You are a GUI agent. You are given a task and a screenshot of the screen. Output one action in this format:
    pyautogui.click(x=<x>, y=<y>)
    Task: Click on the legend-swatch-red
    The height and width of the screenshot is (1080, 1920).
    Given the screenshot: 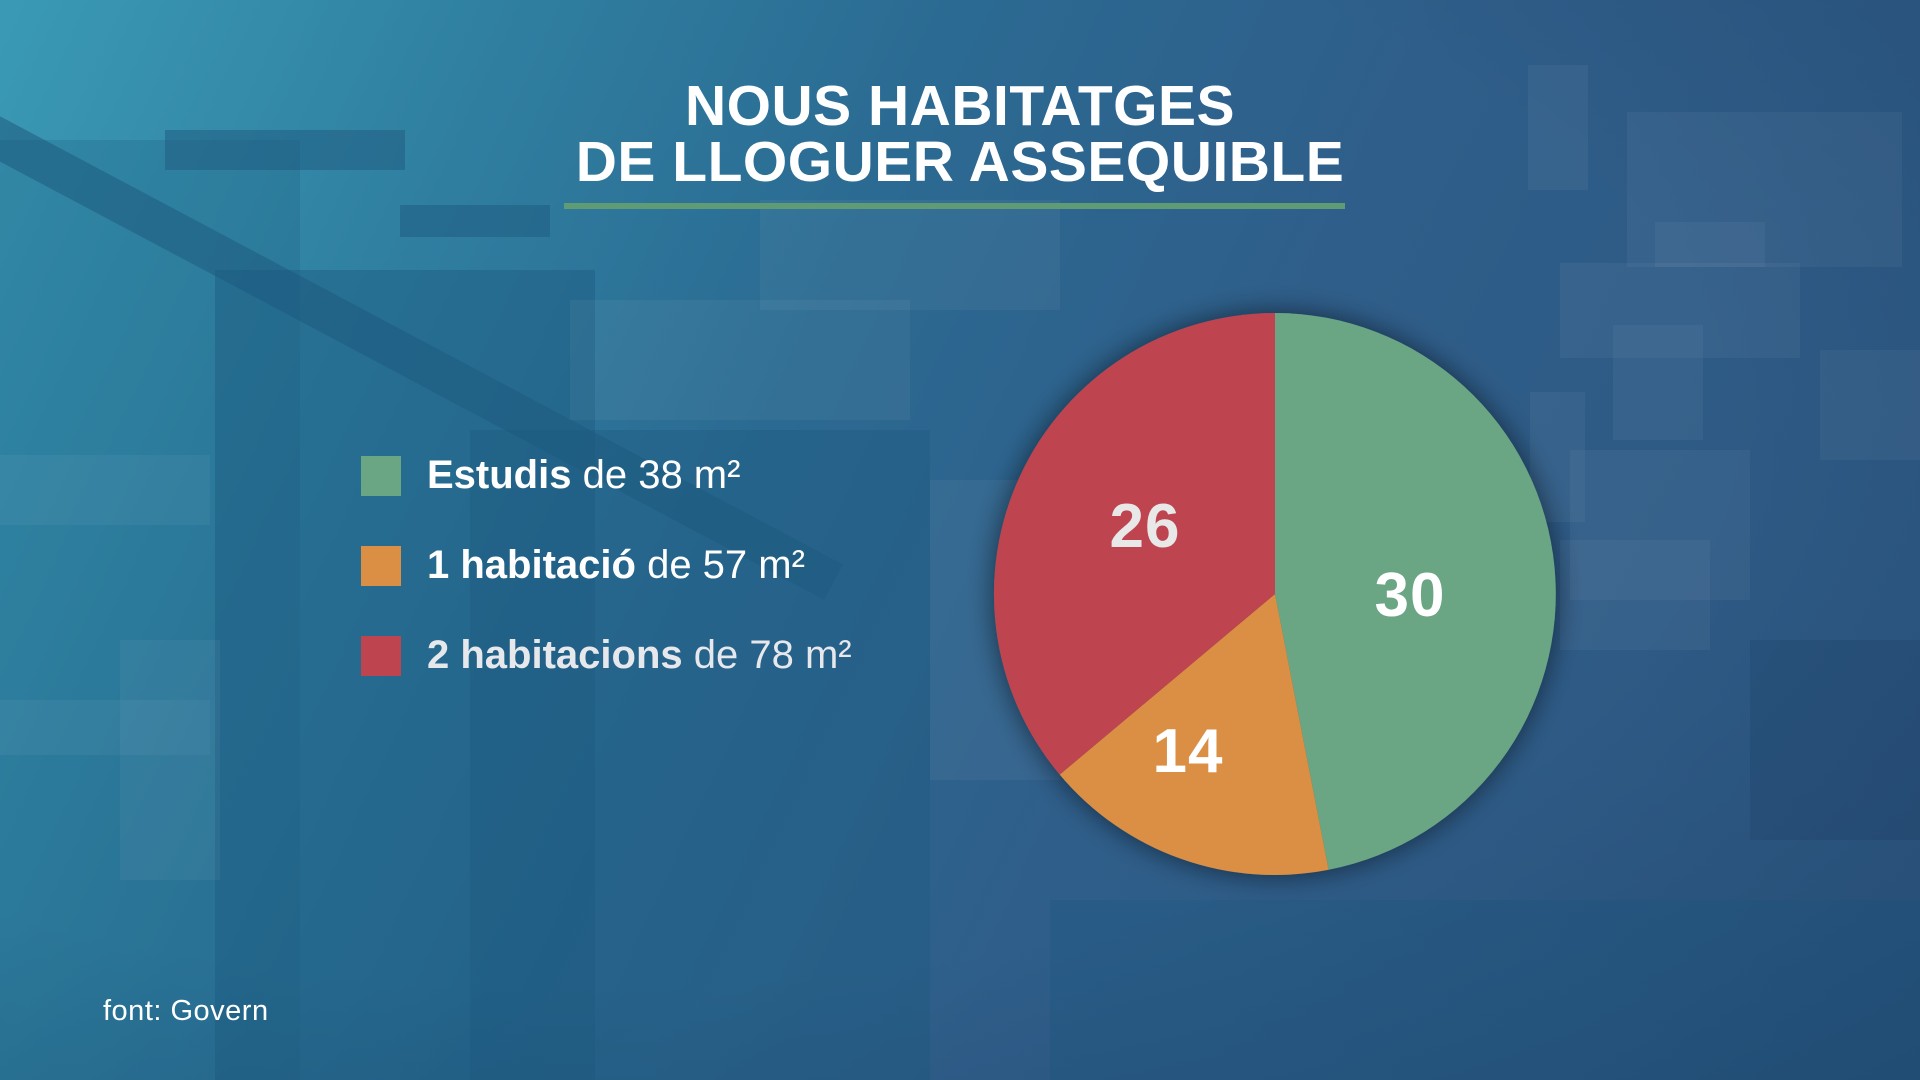 What is the action you would take?
    pyautogui.click(x=381, y=656)
    